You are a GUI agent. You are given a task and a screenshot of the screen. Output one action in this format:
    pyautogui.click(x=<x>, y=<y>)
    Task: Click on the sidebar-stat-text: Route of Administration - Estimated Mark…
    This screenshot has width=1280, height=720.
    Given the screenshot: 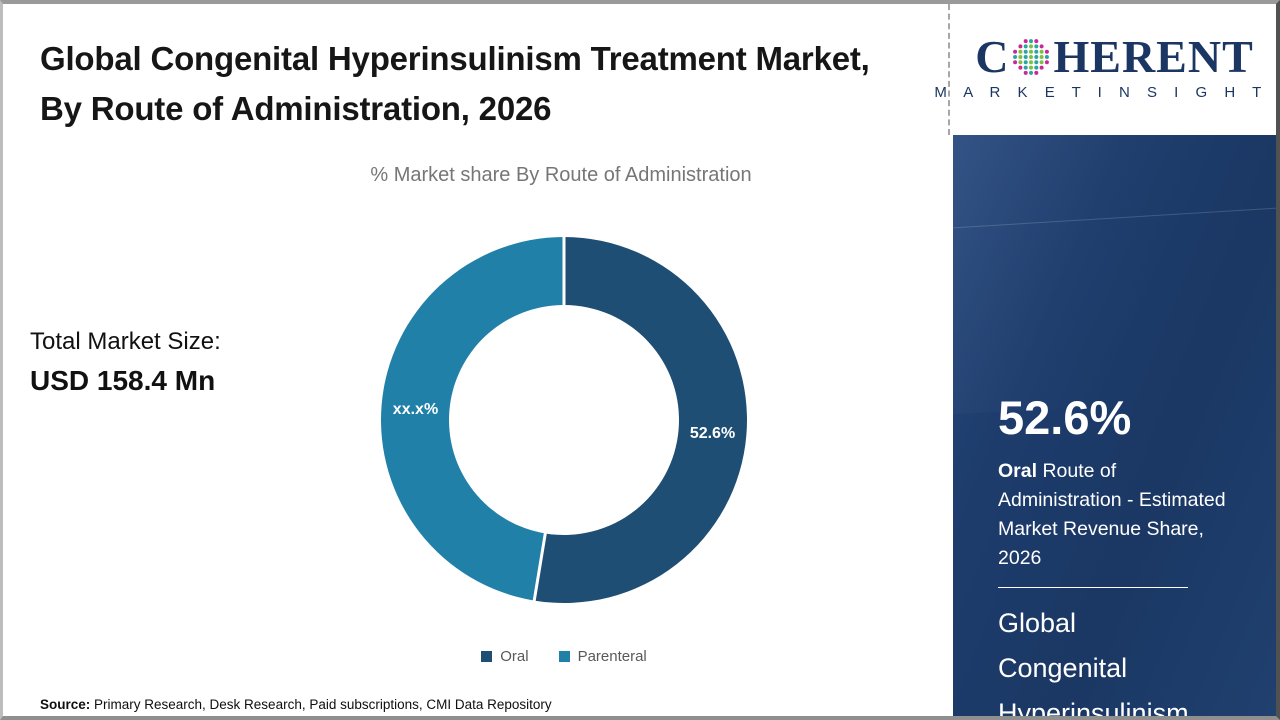 What is the action you would take?
    pyautogui.click(x=1112, y=514)
    